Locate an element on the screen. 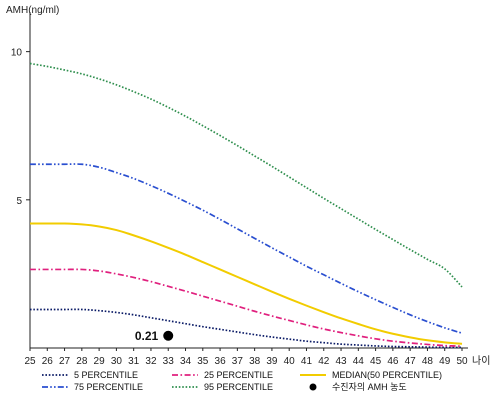 The width and height of the screenshot is (500, 400). x-axis-title: 나이 is located at coordinates (481, 361).